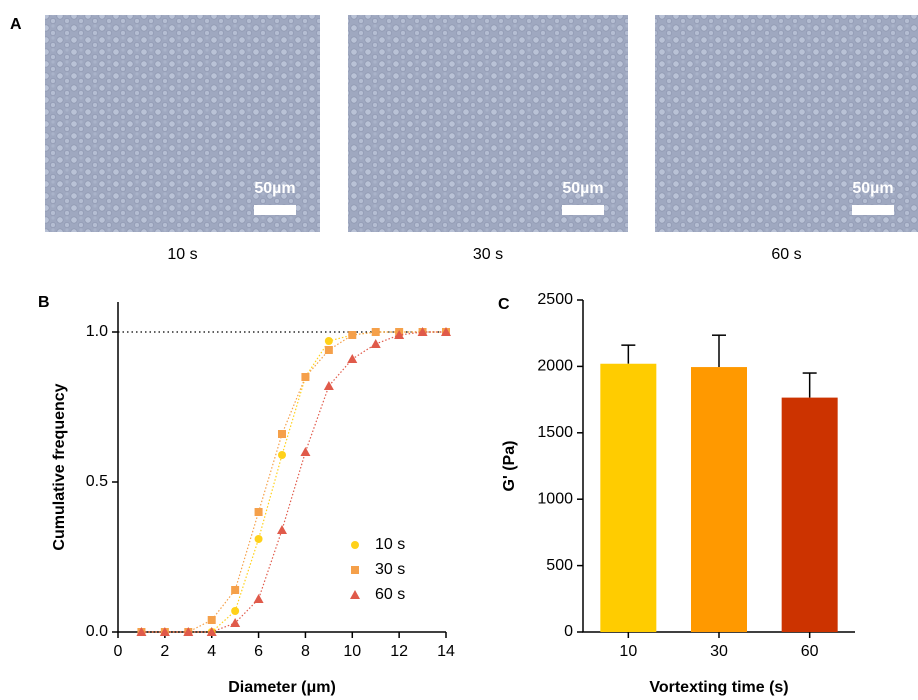 The image size is (918, 700). What do you see at coordinates (504, 304) in the screenshot?
I see `panel-label: C` at bounding box center [504, 304].